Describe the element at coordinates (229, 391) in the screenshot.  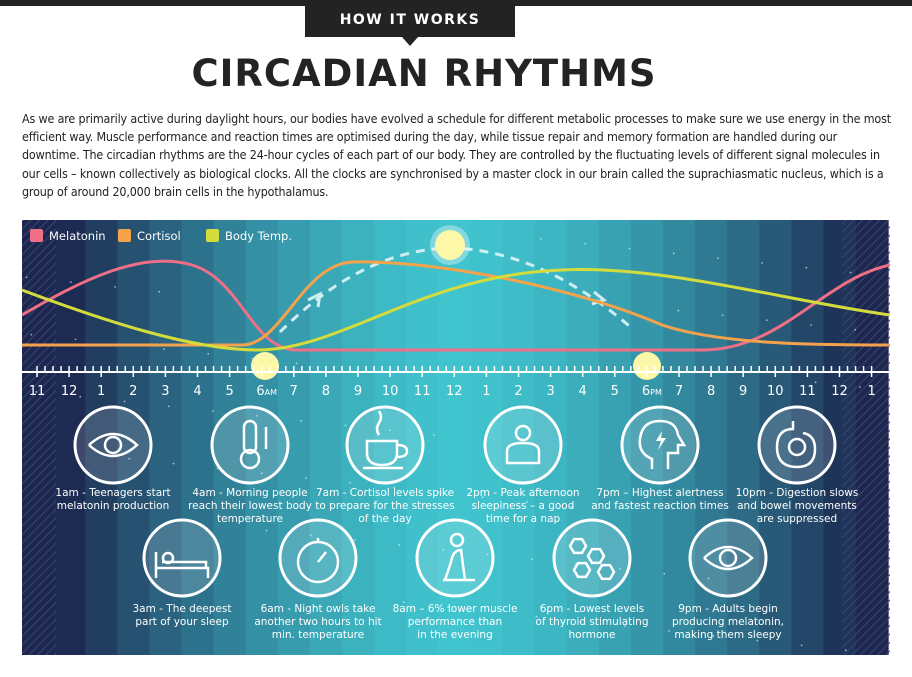
I see `hour-label: 5` at that location.